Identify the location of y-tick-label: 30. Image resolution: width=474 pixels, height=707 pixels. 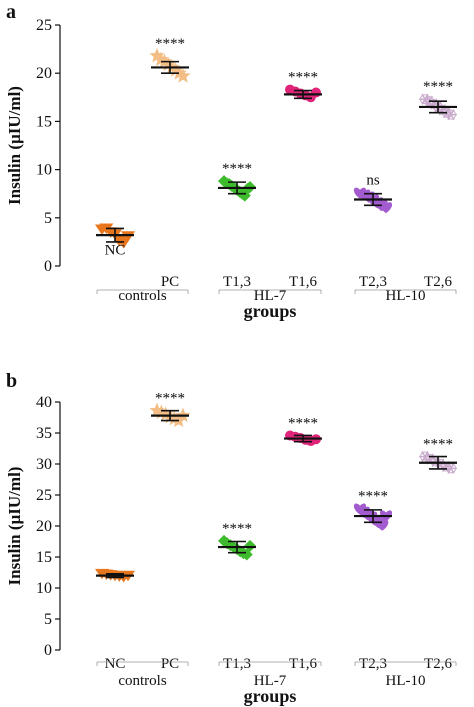
(44, 464).